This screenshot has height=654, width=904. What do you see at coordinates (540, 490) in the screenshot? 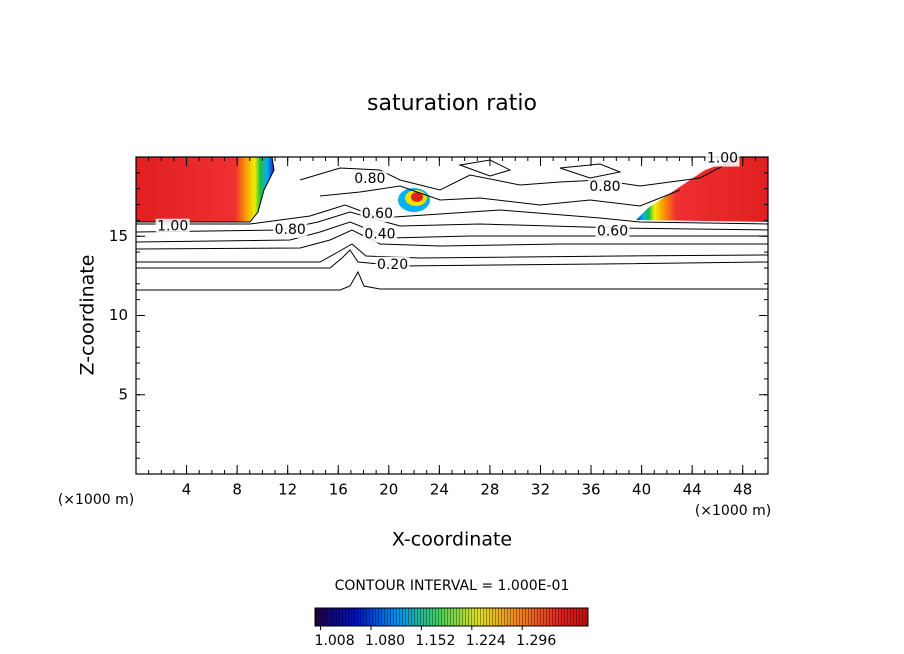
I see `x-tick-label: 32` at bounding box center [540, 490].